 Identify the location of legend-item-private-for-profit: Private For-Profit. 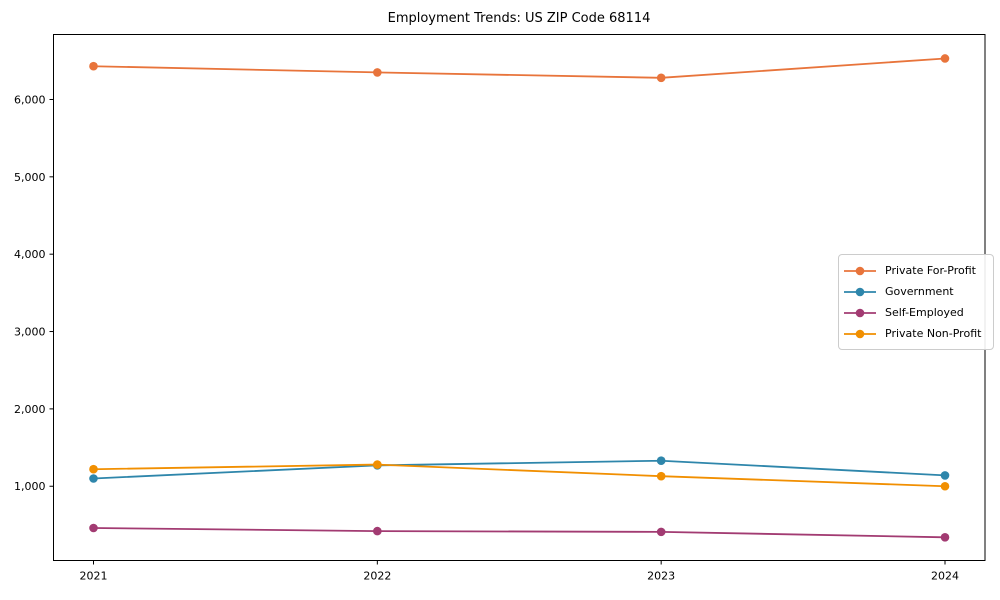
(912, 270).